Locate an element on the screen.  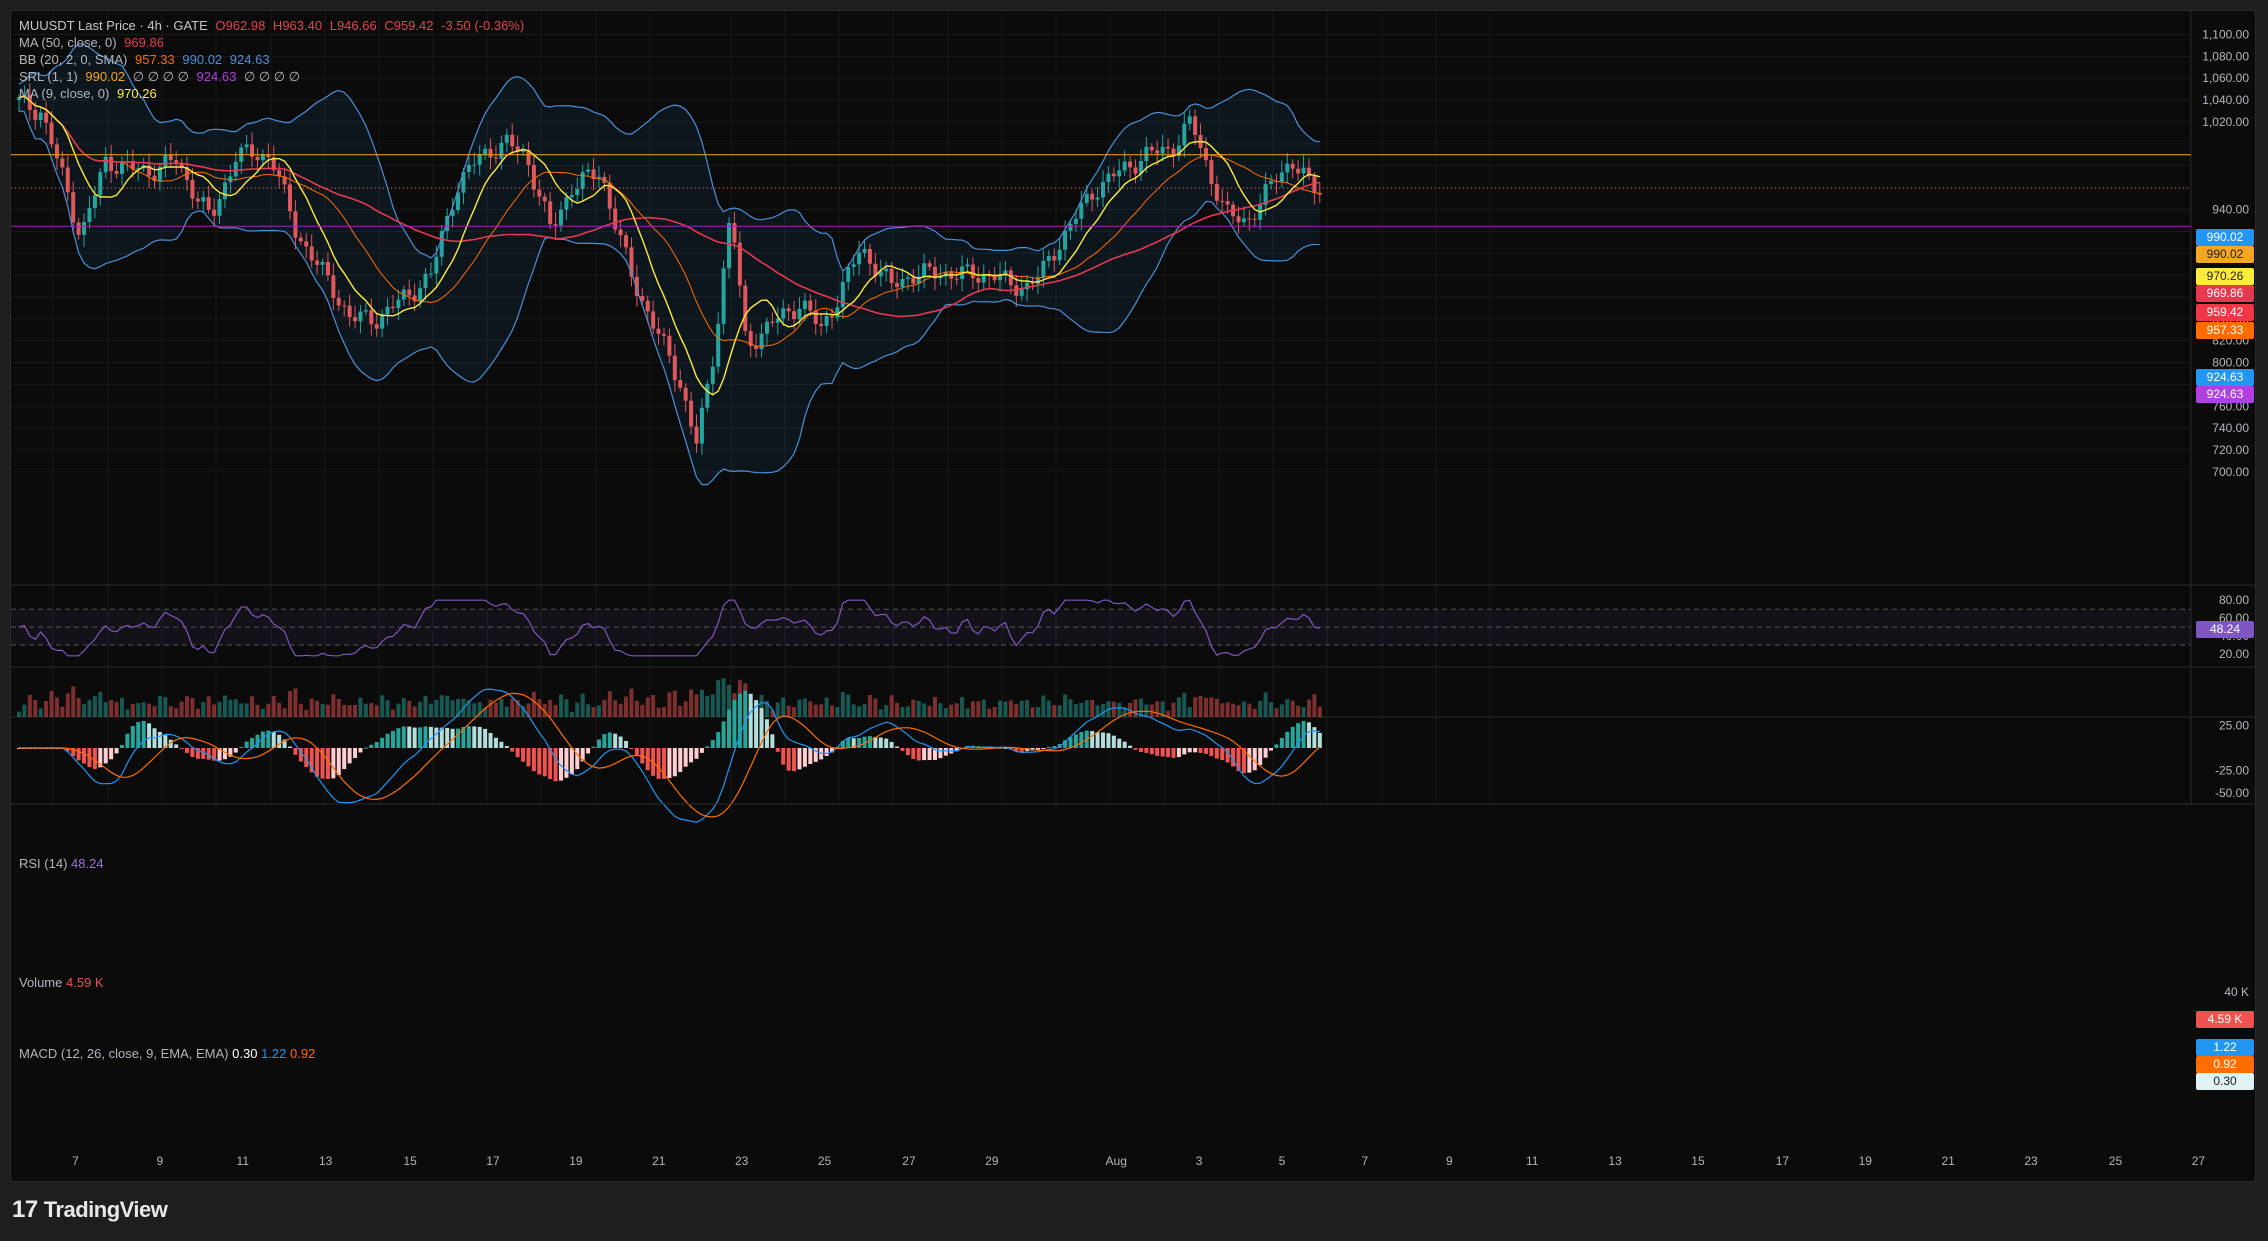
price-tag: 990.02 is located at coordinates (2225, 254).